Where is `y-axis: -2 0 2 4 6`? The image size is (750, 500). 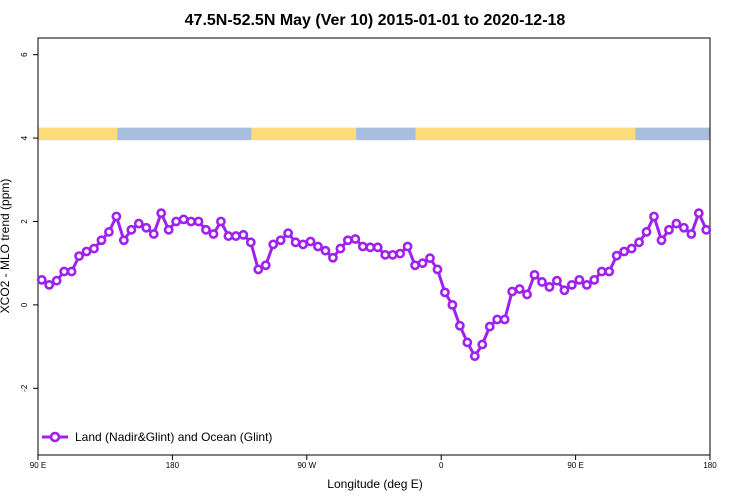
y-axis: -2 0 2 4 6 is located at coordinates (29, 222).